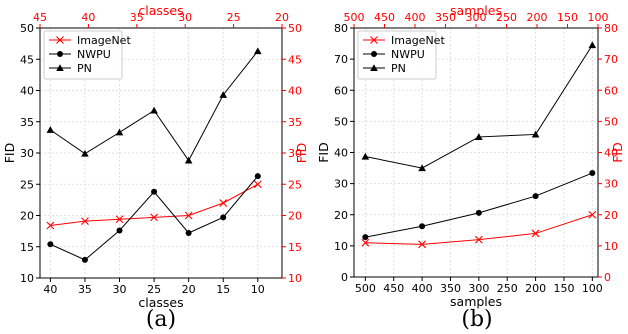  Describe the element at coordinates (476, 319) in the screenshot. I see `panel-caption: (b)` at that location.